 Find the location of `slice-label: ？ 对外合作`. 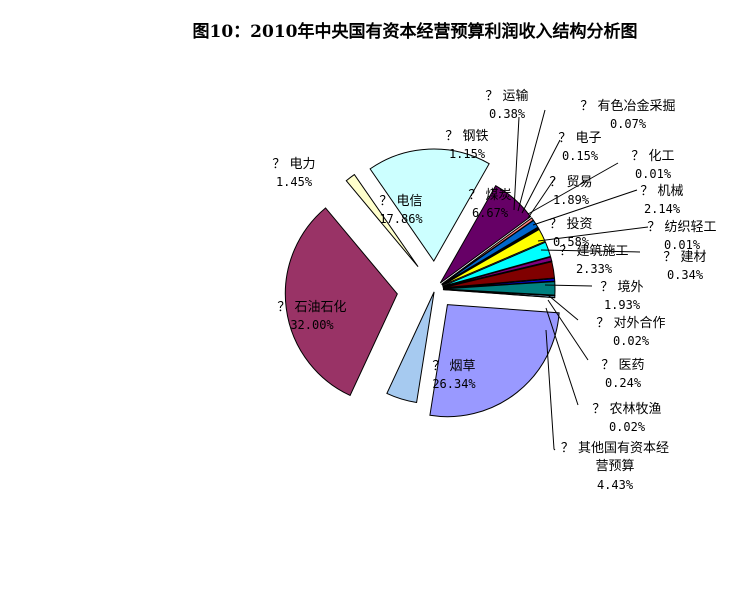

slice-label: ？ 对外合作 is located at coordinates (630, 323).